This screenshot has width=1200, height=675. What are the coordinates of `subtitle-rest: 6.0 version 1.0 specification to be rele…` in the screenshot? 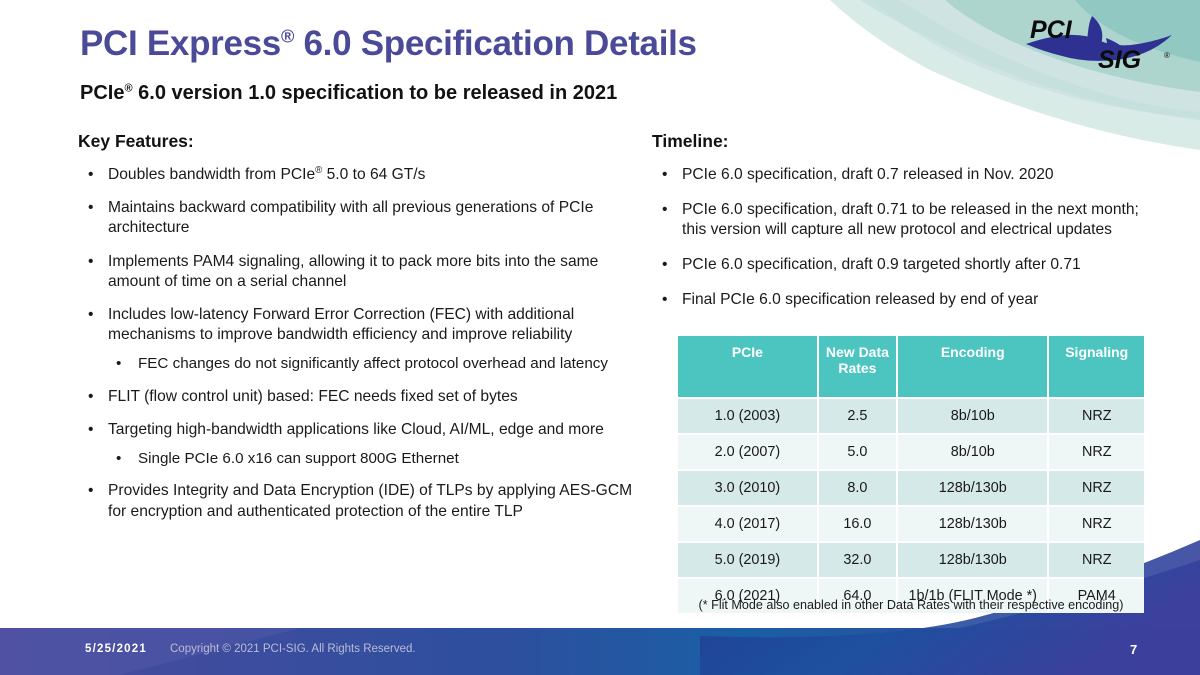 It's located at (375, 93).